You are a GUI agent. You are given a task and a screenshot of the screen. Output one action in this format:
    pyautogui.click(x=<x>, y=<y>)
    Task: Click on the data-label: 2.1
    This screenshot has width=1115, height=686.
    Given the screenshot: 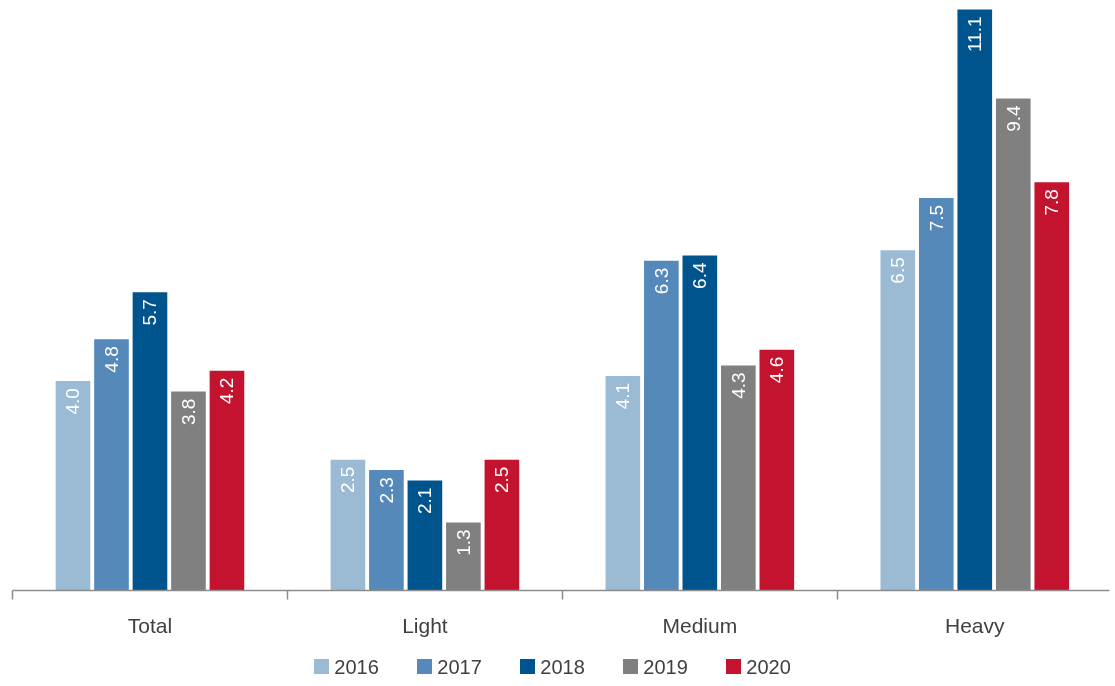 What is the action you would take?
    pyautogui.click(x=425, y=500)
    